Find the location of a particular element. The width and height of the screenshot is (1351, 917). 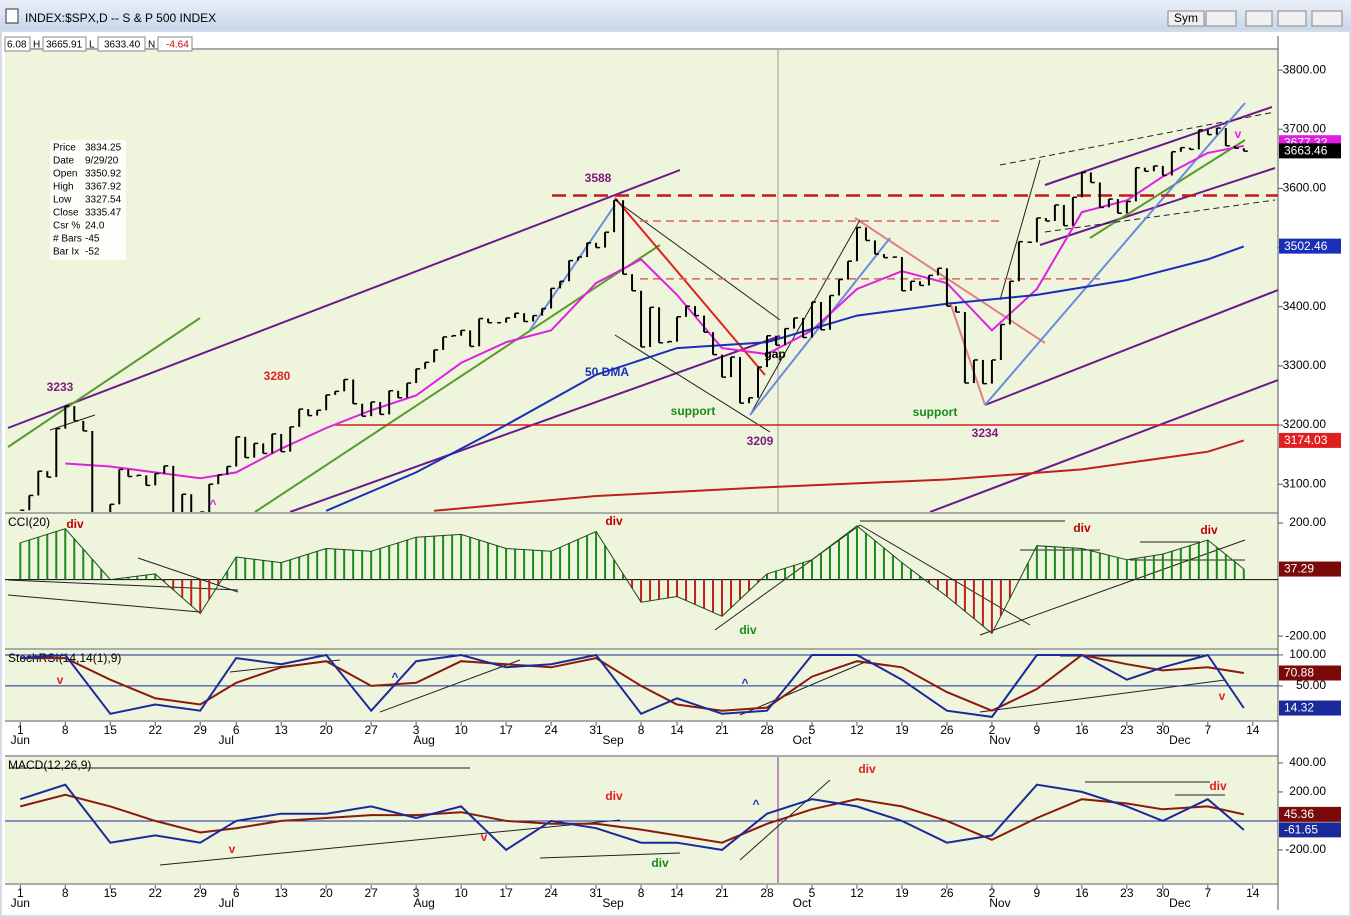

toolbar-button is located at coordinates (1221, 18).